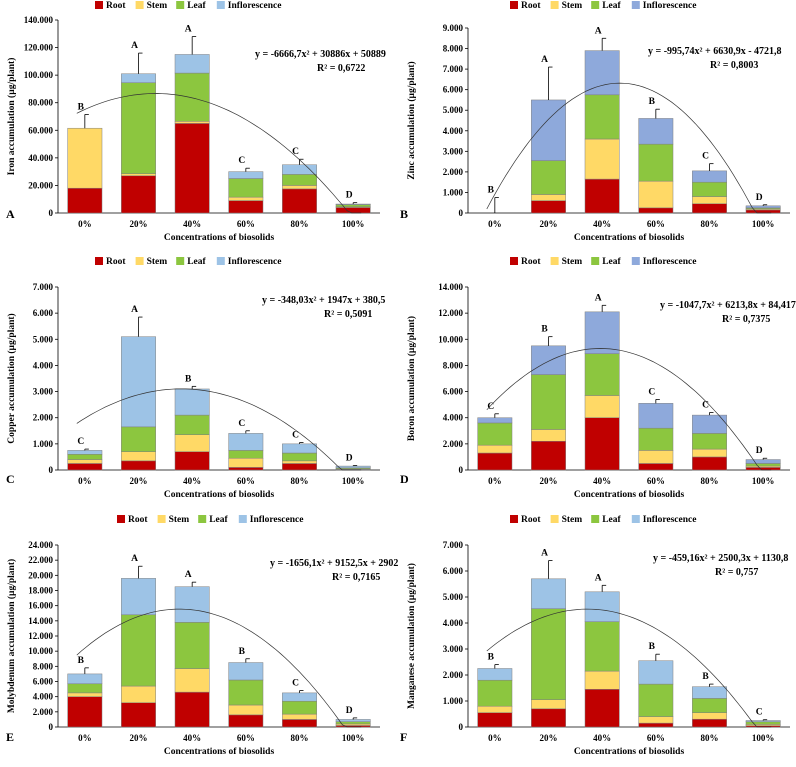 The height and width of the screenshot is (767, 796). What do you see at coordinates (39, 48) in the screenshot?
I see `y-tick-label: 120.000` at bounding box center [39, 48].